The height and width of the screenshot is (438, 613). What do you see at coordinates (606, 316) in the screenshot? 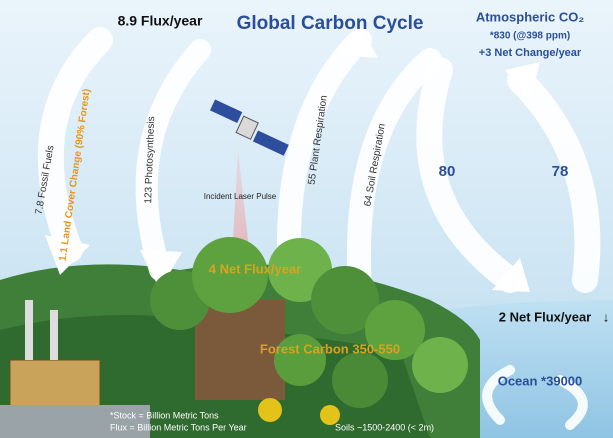
I see `down-arrow: ↓` at bounding box center [606, 316].